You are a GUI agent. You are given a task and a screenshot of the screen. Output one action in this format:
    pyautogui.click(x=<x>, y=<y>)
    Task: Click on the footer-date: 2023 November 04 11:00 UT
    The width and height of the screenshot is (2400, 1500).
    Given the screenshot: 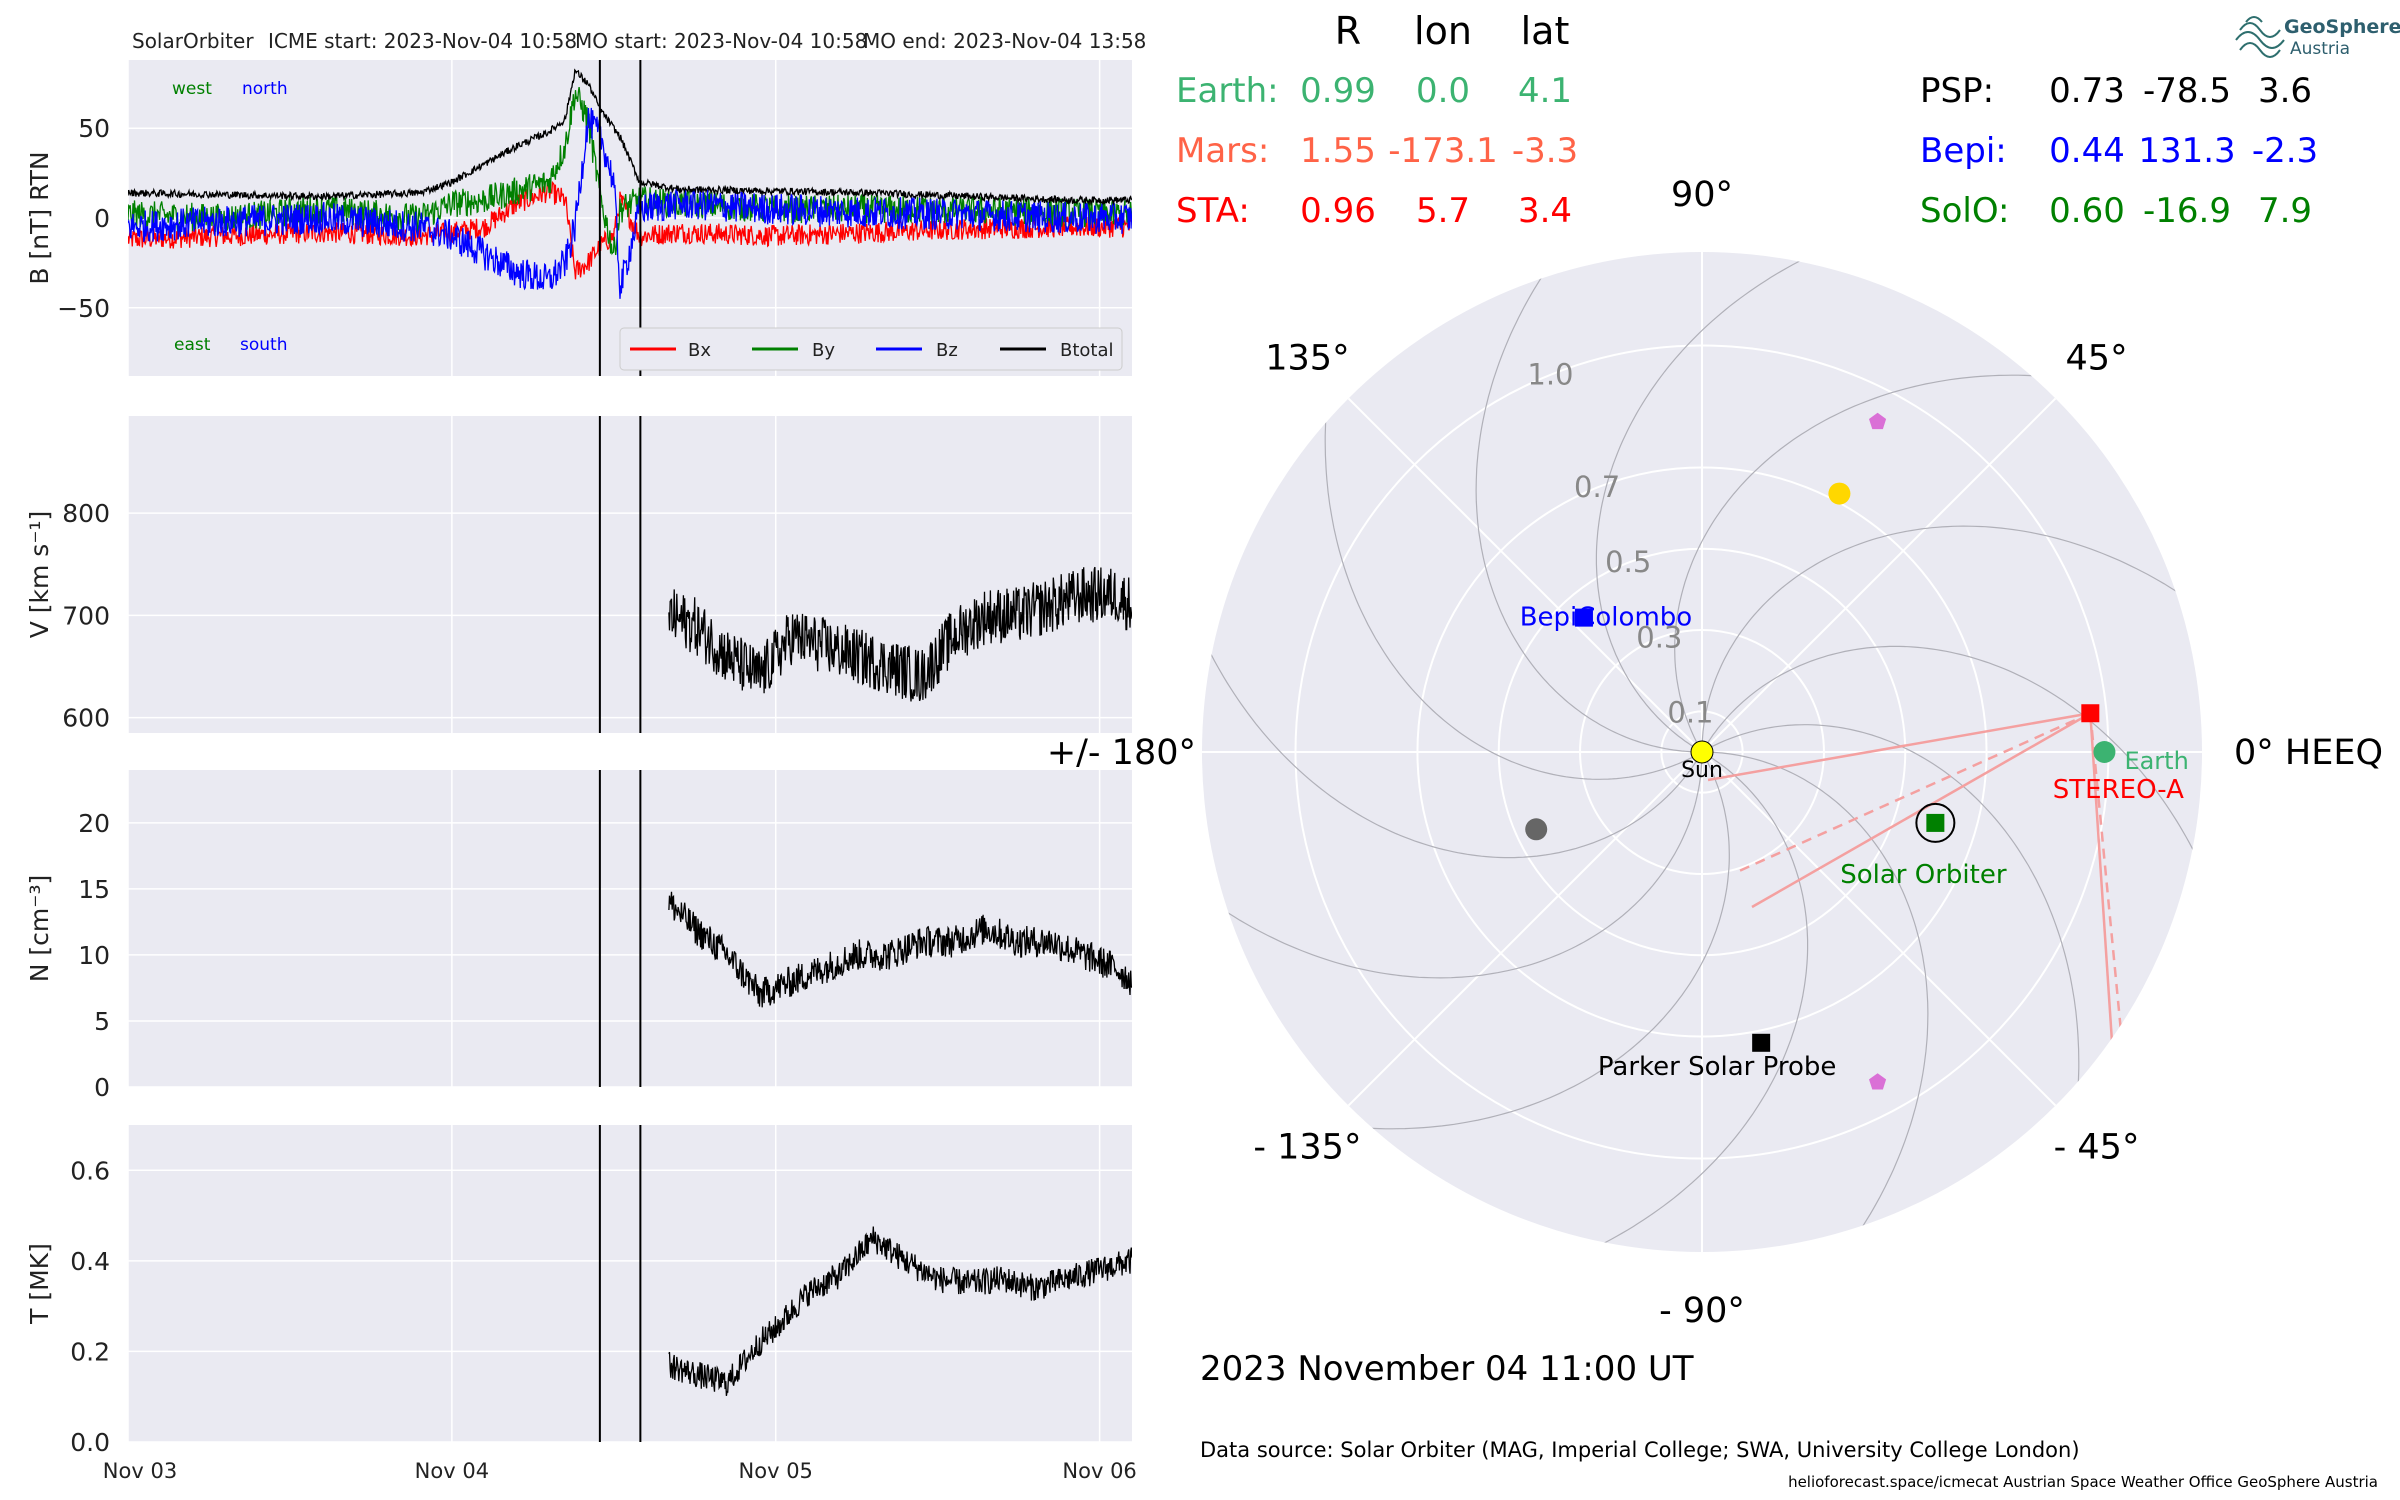 What is the action you would take?
    pyautogui.click(x=1447, y=1369)
    